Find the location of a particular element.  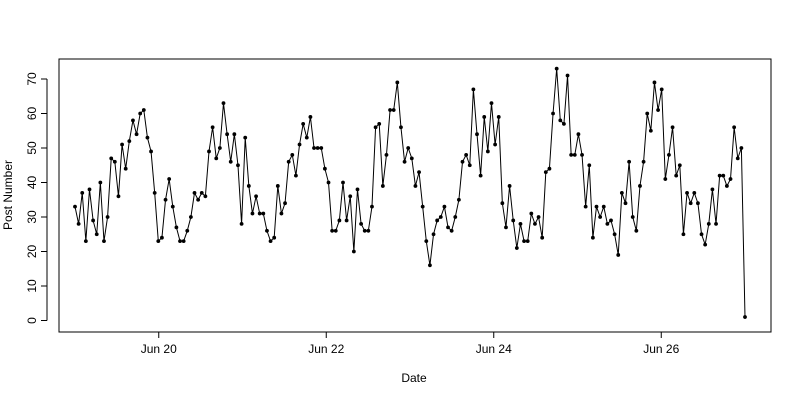

x-axis: Jun 20 Jun 22 Jun 24 Jun 26 is located at coordinates (410, 343).